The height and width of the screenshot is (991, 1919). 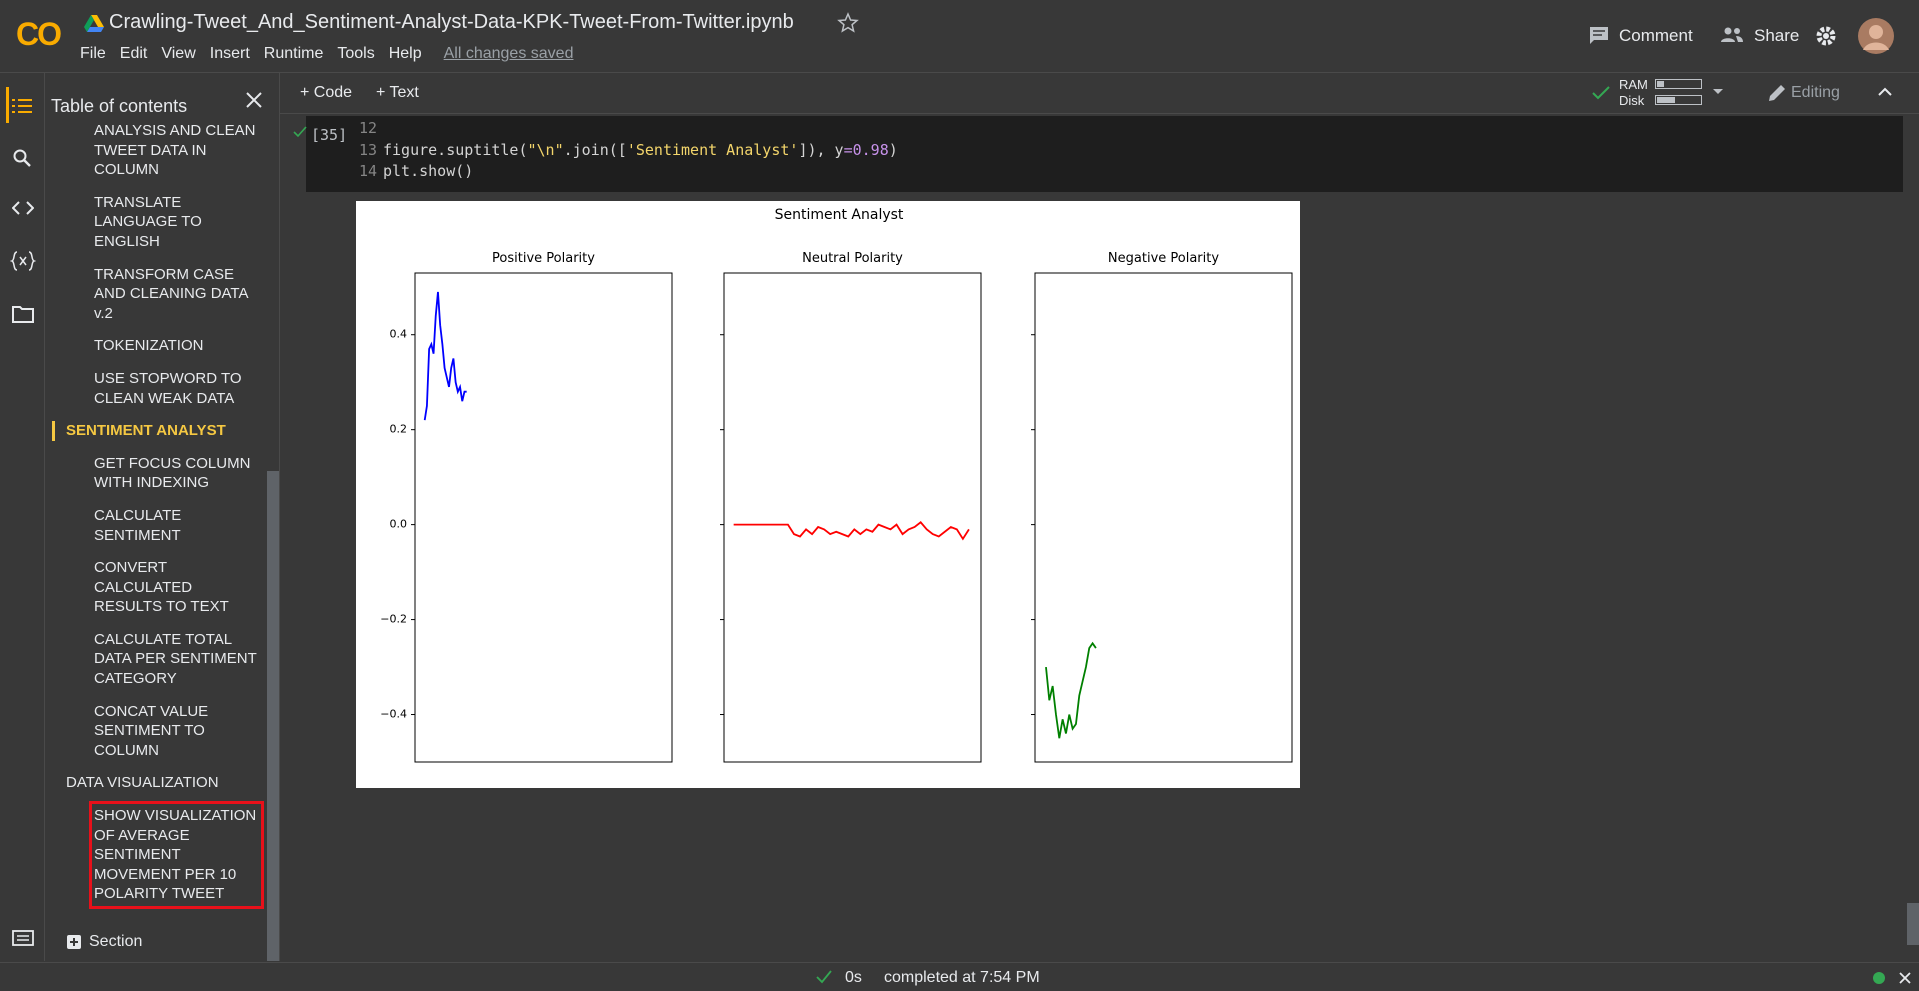 What do you see at coordinates (293, 53) in the screenshot?
I see `menu-item: Runtime` at bounding box center [293, 53].